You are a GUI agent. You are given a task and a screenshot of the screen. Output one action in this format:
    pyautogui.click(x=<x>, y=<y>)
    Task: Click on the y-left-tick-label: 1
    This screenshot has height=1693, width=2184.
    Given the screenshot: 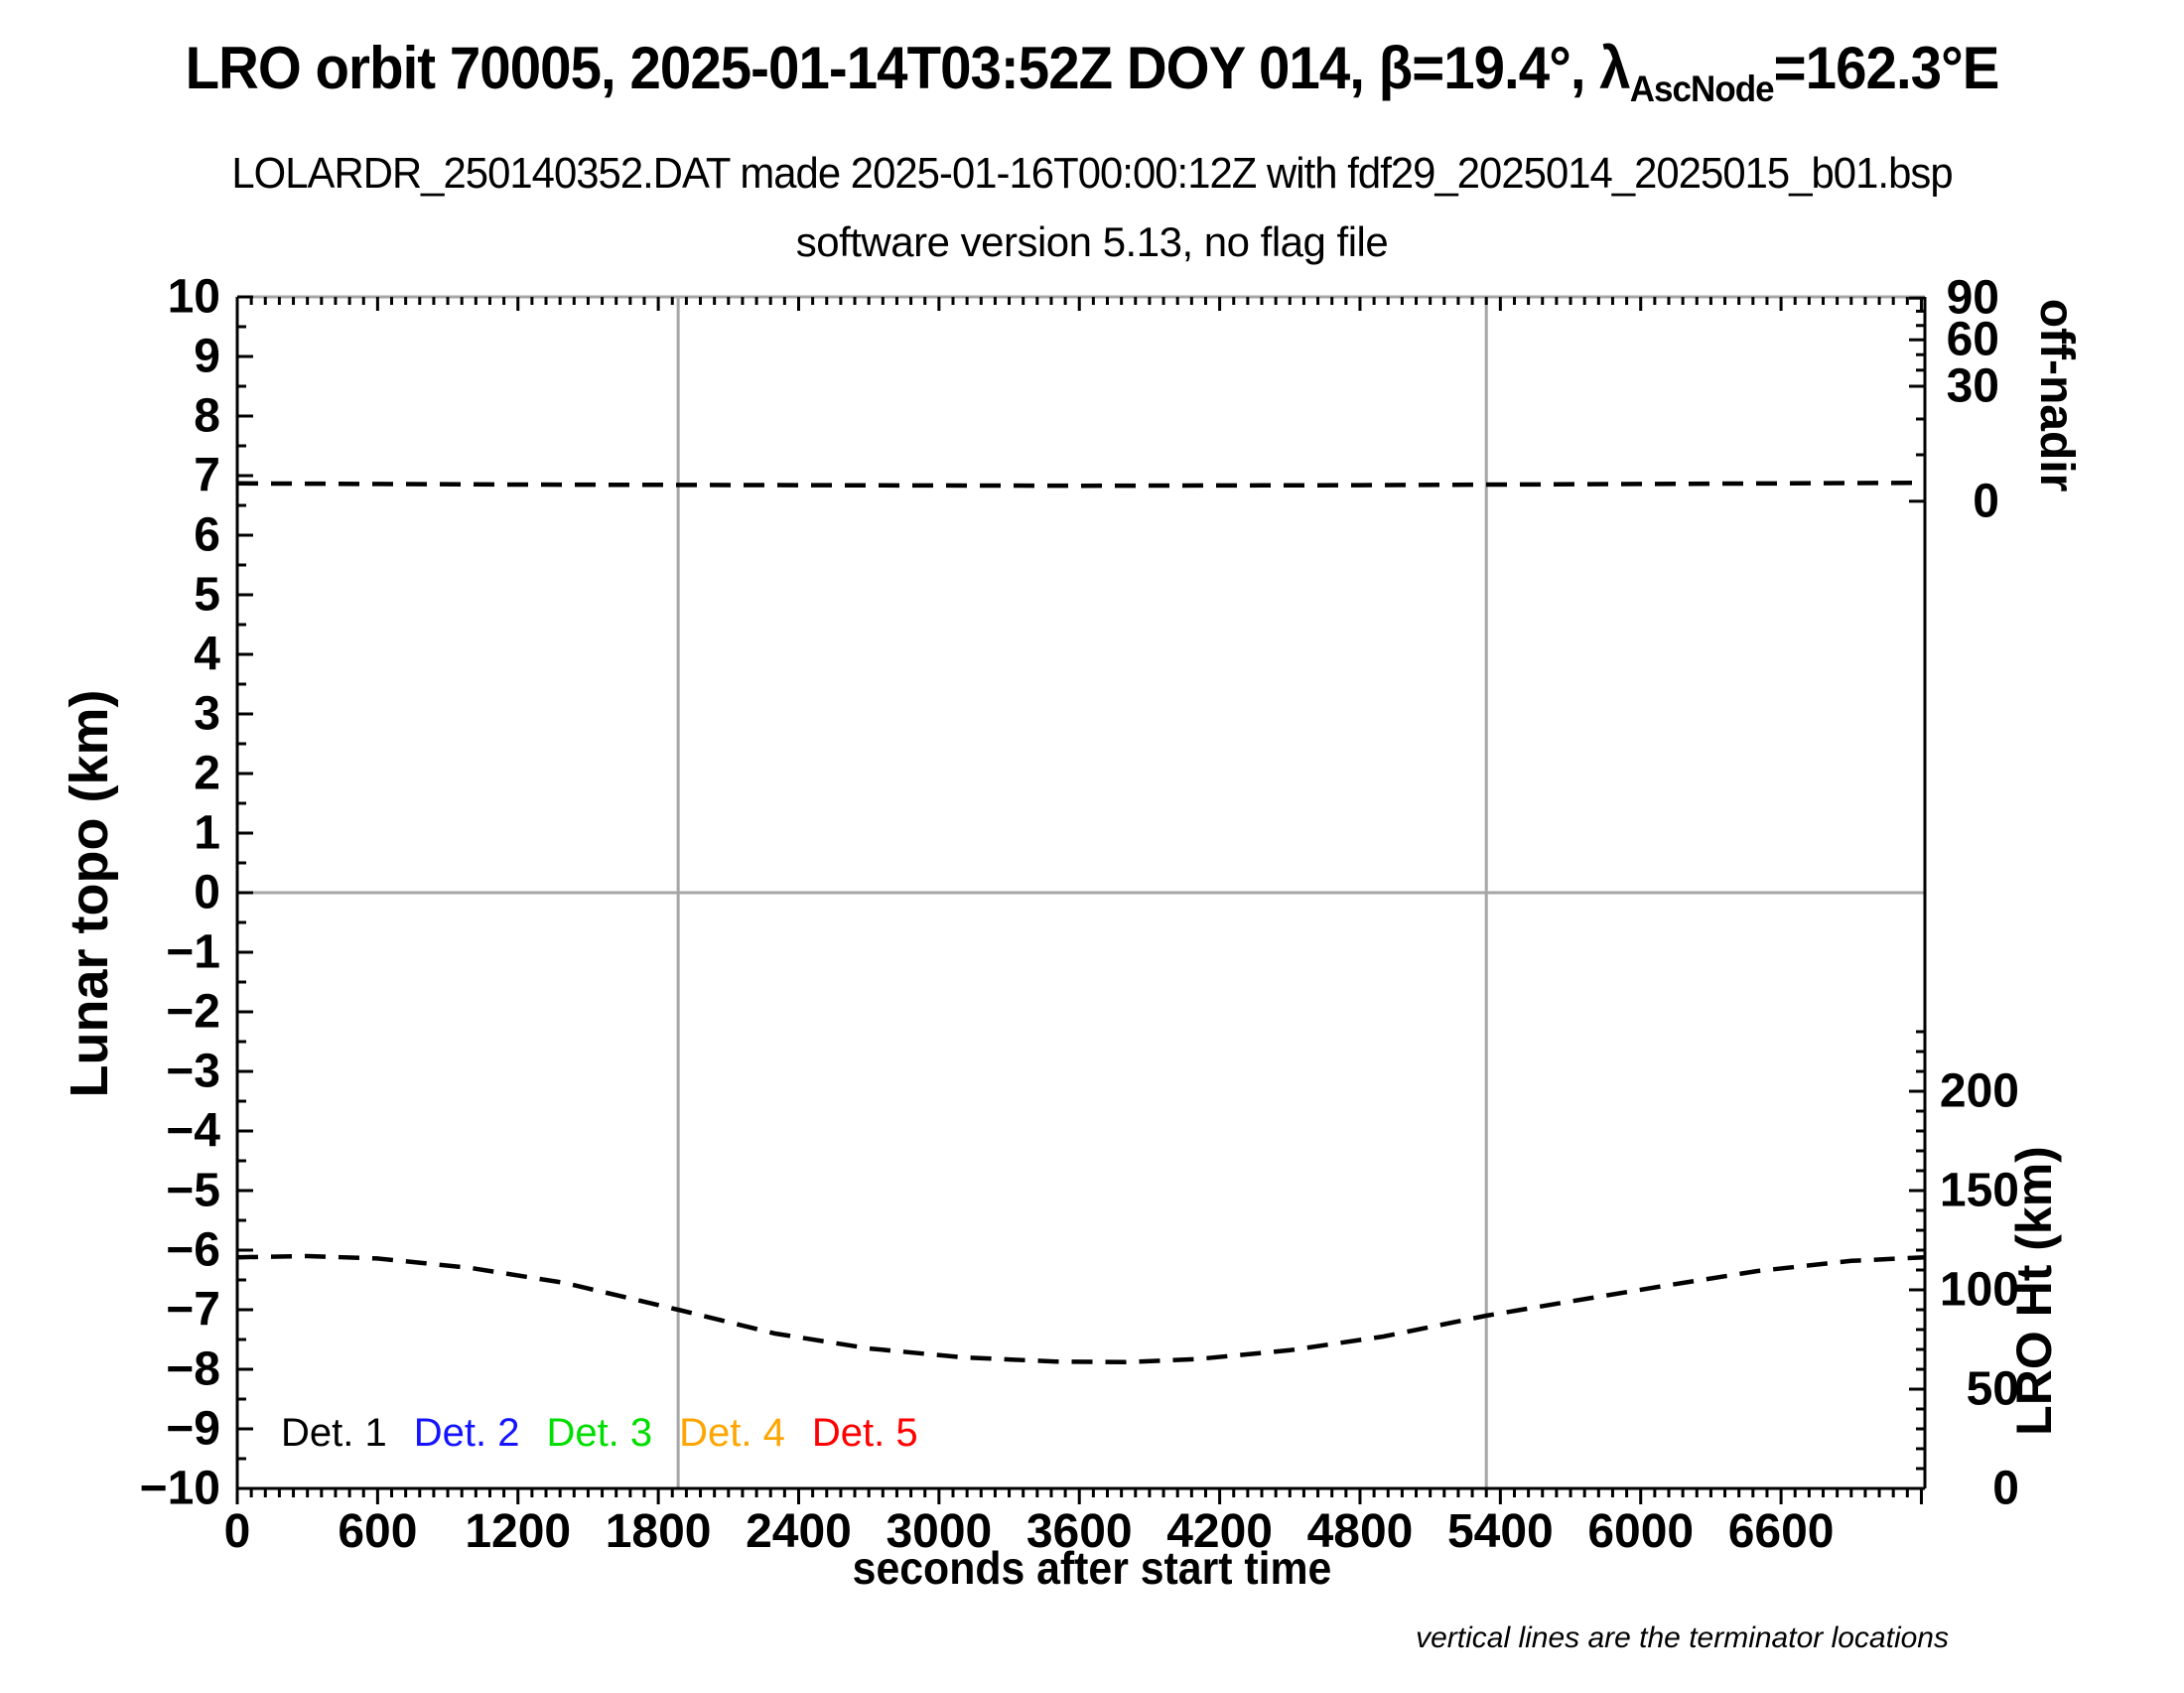 What is the action you would take?
    pyautogui.click(x=207, y=833)
    